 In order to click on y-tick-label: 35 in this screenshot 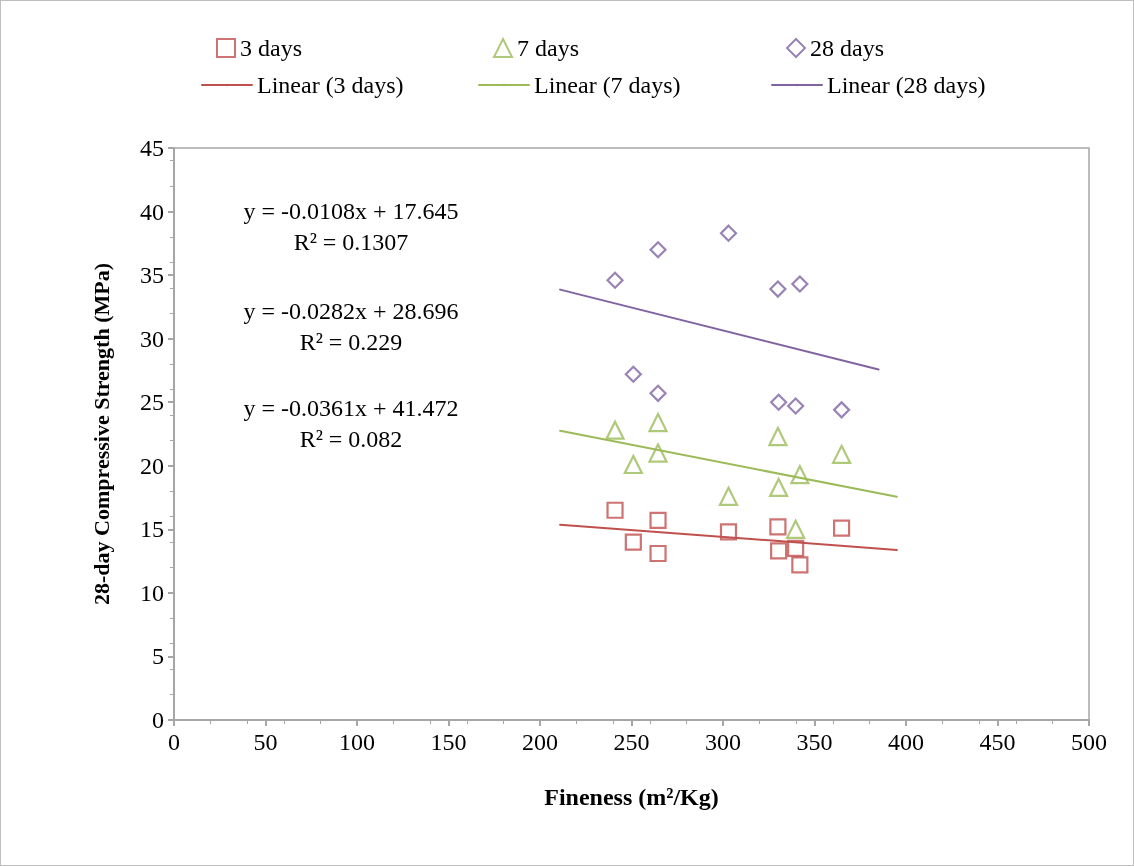, I will do `click(152, 275)`.